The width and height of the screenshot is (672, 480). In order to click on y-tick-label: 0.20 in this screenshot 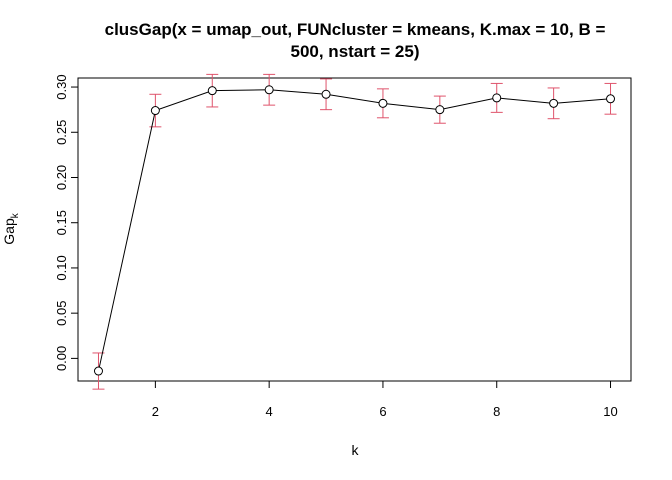, I will do `click(61, 177)`.